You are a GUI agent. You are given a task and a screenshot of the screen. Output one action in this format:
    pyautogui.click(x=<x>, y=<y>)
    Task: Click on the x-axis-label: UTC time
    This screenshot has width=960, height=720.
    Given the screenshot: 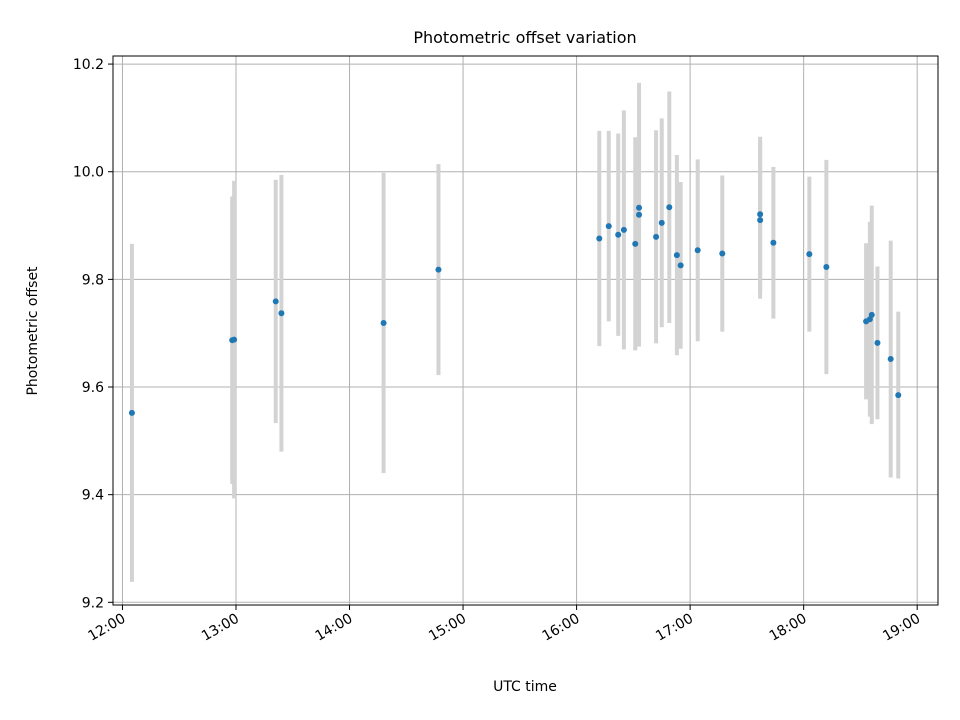 What is the action you would take?
    pyautogui.click(x=525, y=687)
    